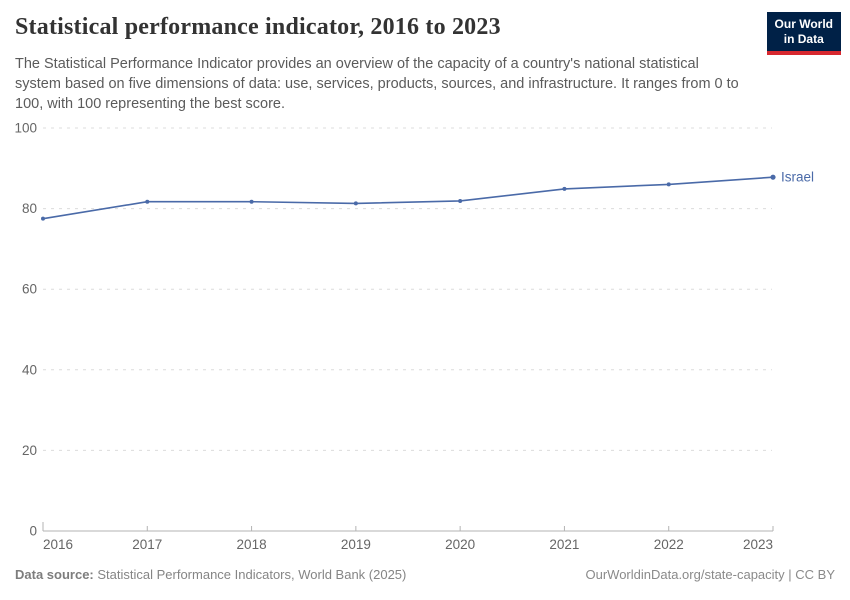 The height and width of the screenshot is (600, 850). Describe the element at coordinates (252, 544) in the screenshot. I see `x-axis-tick-label: 2018` at that location.